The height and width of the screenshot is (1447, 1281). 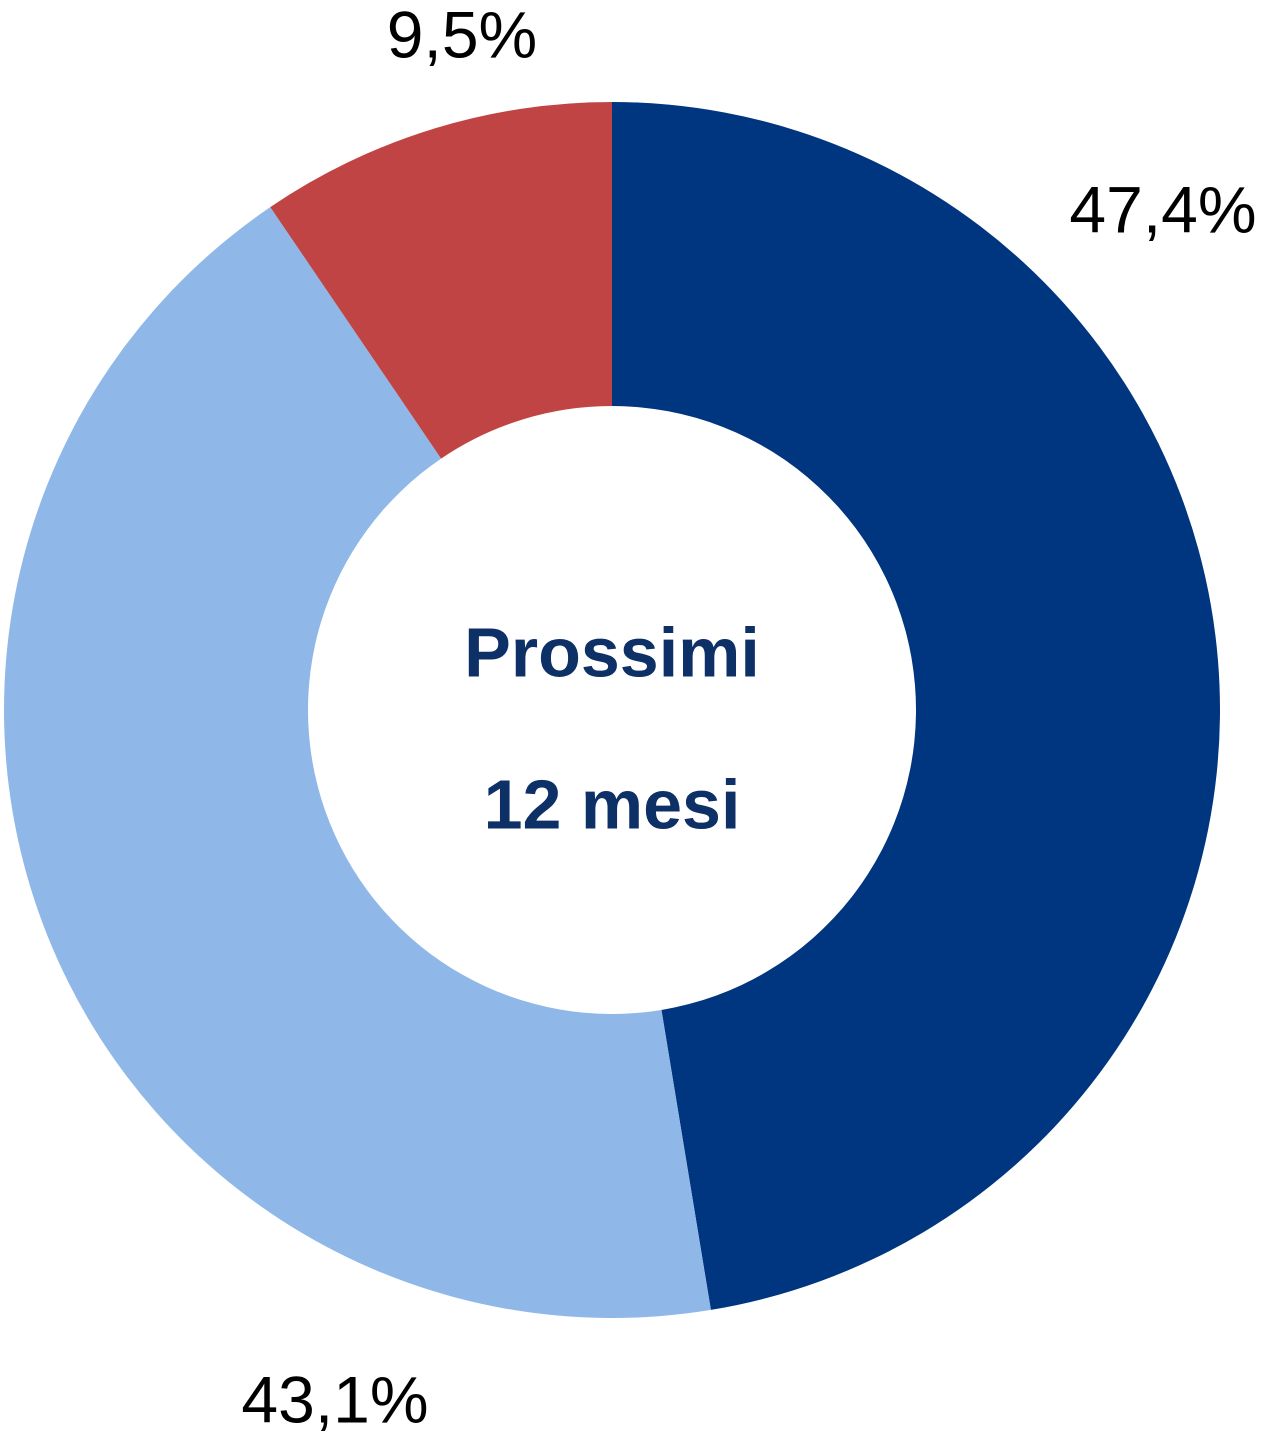 What do you see at coordinates (1162, 209) in the screenshot?
I see `value-label: 47,4%` at bounding box center [1162, 209].